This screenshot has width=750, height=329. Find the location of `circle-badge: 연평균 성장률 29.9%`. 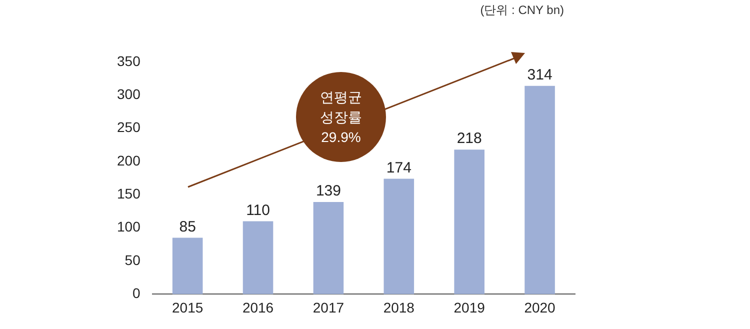

circle-badge: 연평균 성장률 29.9% is located at coordinates (341, 117).